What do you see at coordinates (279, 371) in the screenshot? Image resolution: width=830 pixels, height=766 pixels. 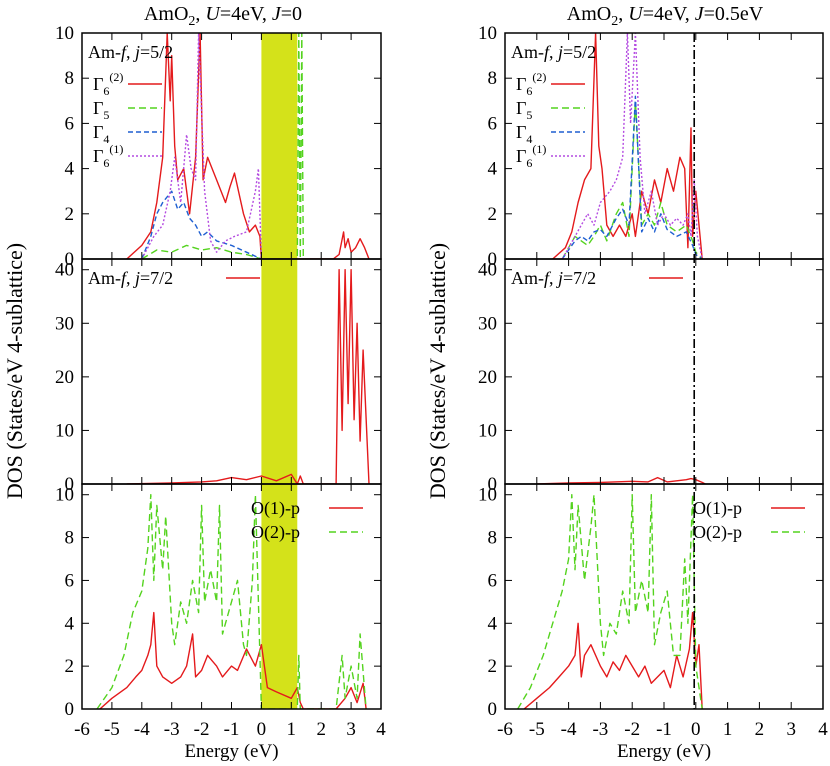 I see `band-gap-shading` at bounding box center [279, 371].